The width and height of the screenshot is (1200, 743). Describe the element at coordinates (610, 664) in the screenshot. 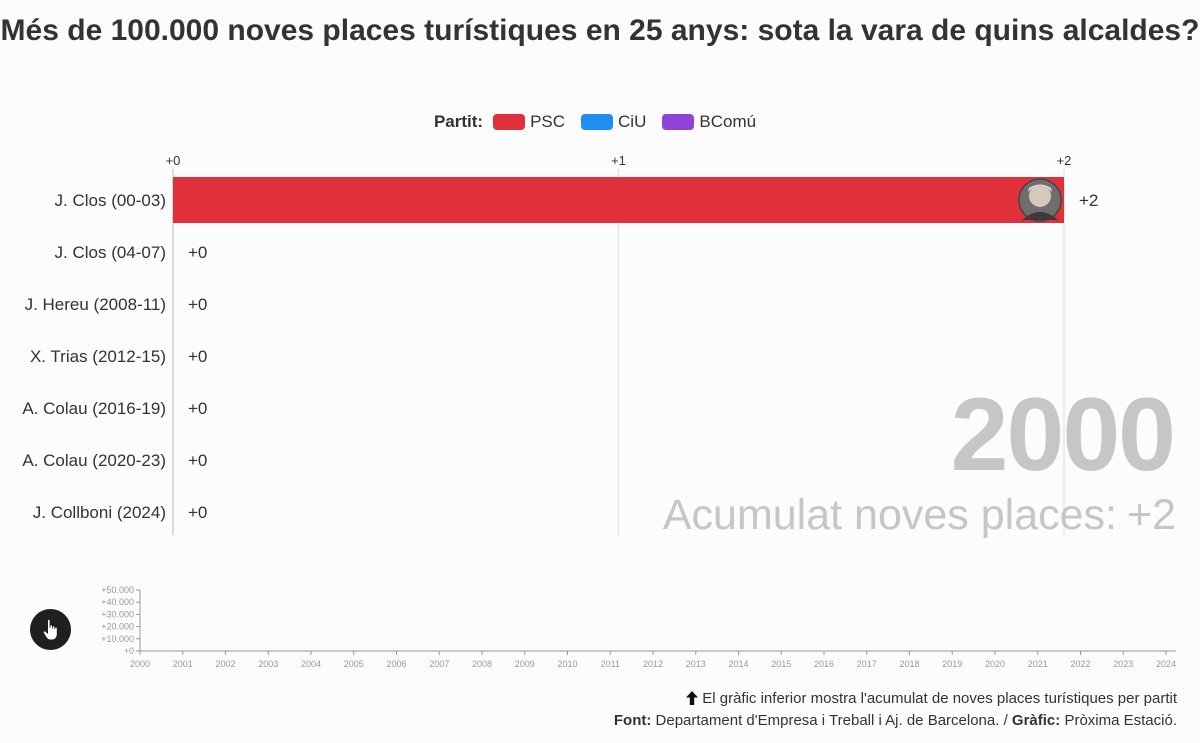

I see `mini-x-tick-label: 2011` at that location.